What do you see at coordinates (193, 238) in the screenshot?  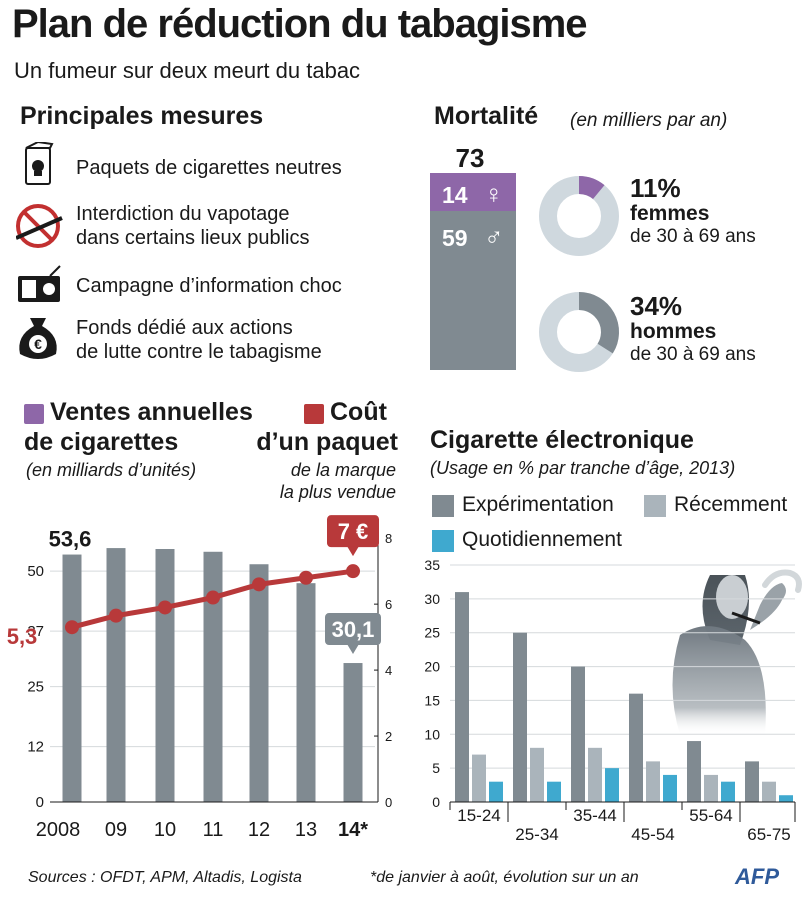 I see `measure-item-2-line-2: dans certains lieux publics` at bounding box center [193, 238].